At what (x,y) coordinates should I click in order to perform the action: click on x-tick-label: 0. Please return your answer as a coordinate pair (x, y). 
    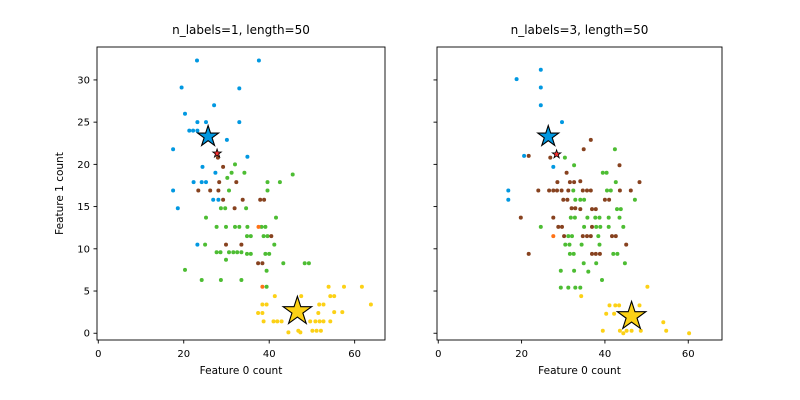
    Looking at the image, I should click on (438, 354).